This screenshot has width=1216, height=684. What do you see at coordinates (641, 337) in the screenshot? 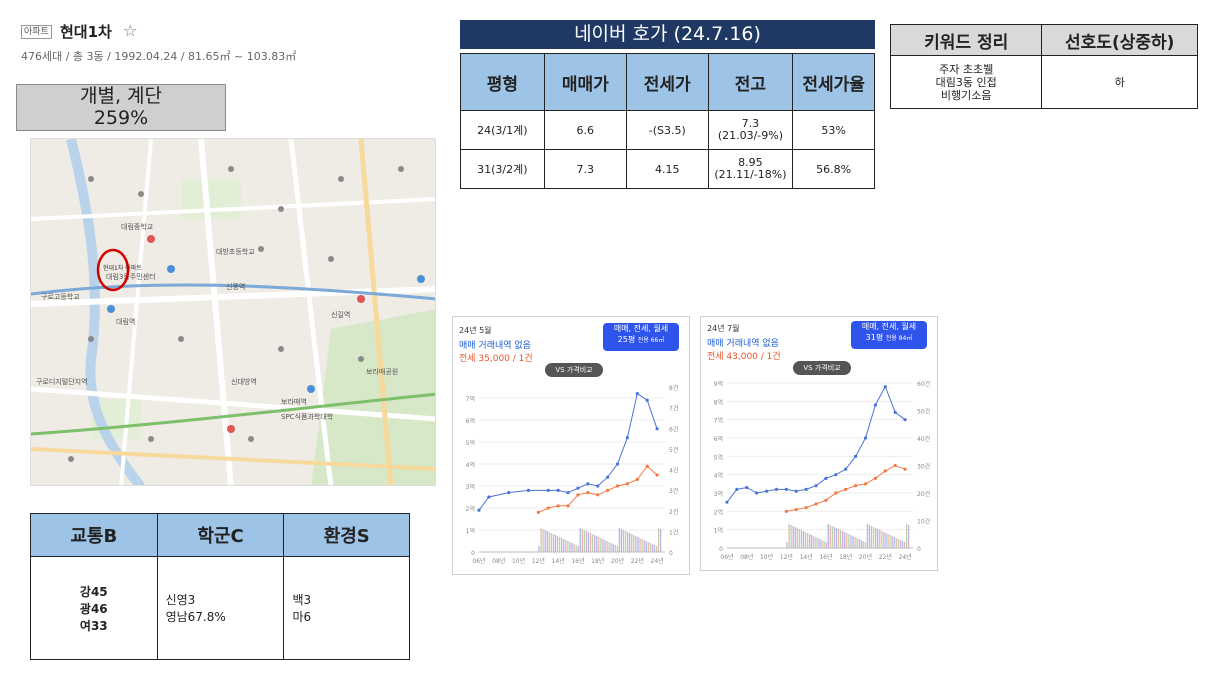
I see `filter-dropdown: 매매, 전세, 월세 25평 전용 66㎡` at bounding box center [641, 337].